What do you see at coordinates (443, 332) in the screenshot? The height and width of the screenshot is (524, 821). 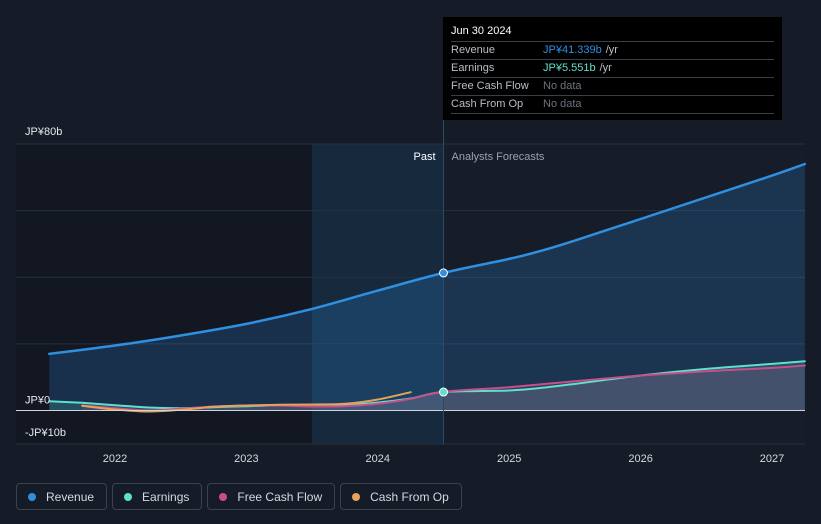 I see `hover-markers` at bounding box center [443, 332].